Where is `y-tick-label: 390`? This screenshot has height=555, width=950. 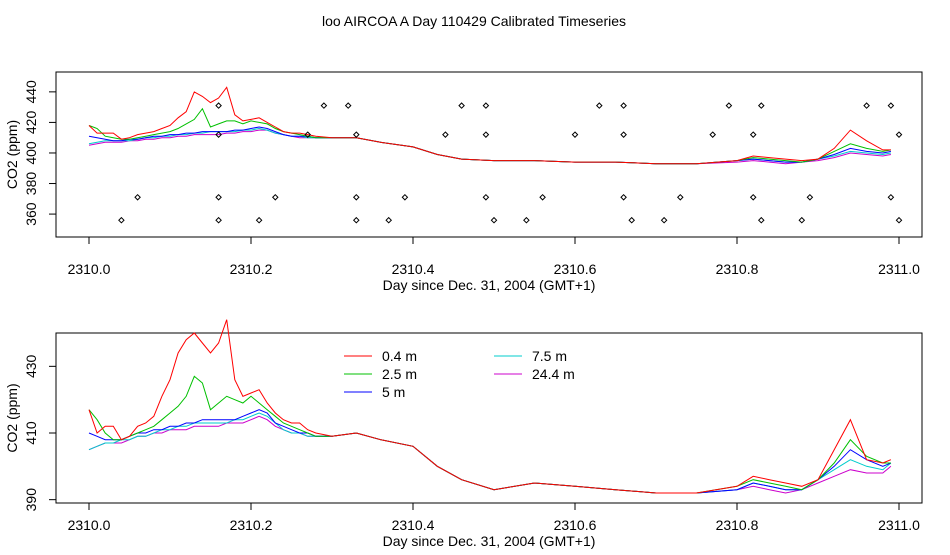 y-tick-label: 390 is located at coordinates (31, 500).